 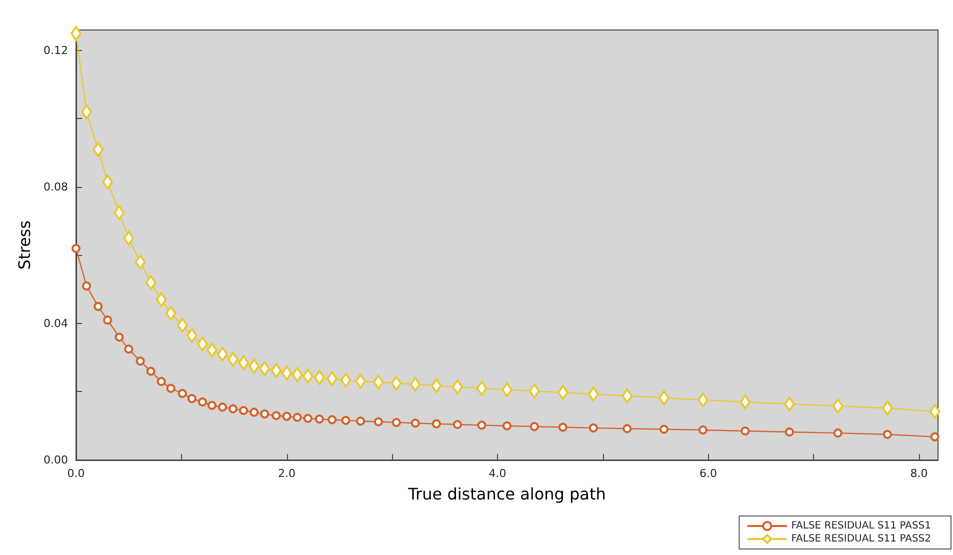 I want to click on x-tick-label: 2.0, so click(x=287, y=473).